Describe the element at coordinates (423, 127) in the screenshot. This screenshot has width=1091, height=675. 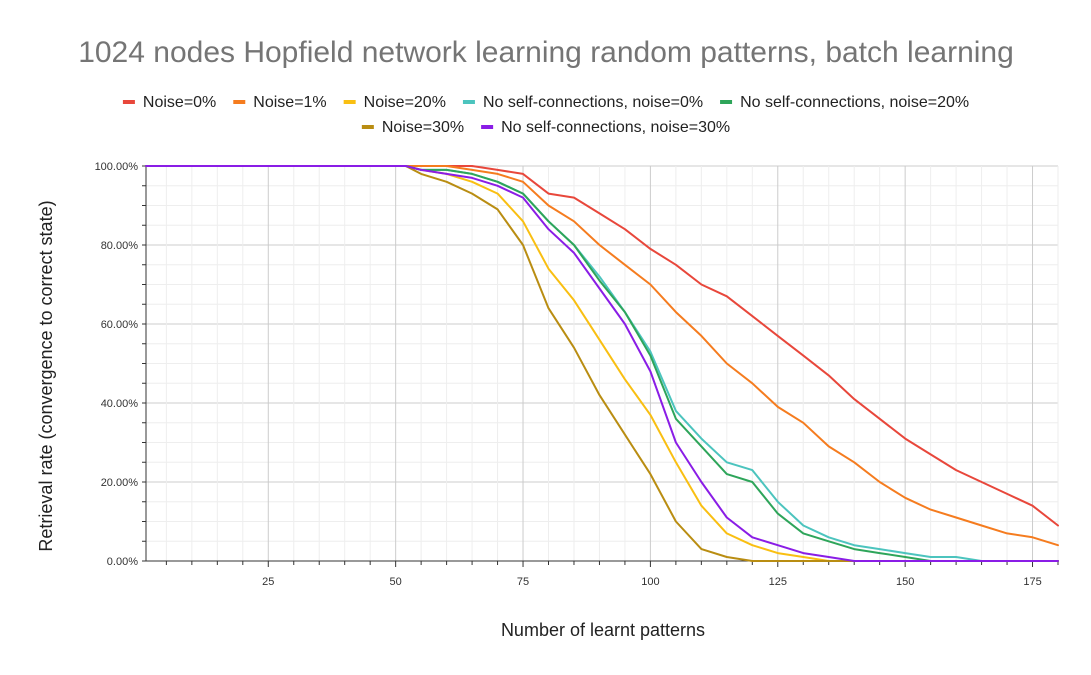
I see `legend-label: Noise=30%` at that location.